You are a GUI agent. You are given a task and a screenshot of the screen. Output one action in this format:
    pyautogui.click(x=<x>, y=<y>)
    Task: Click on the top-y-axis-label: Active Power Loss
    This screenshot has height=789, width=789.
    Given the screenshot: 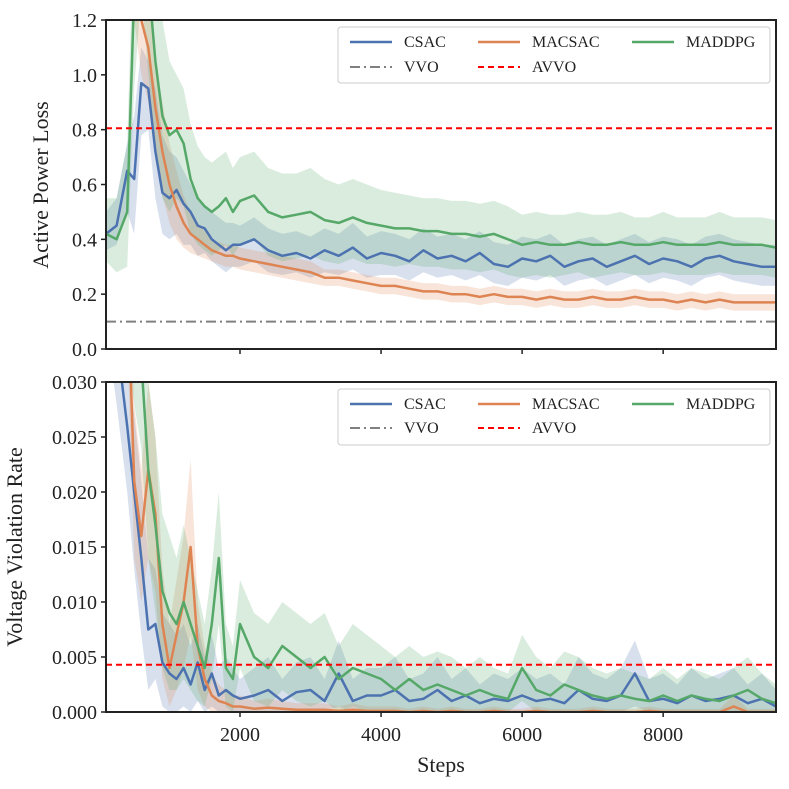 What is the action you would take?
    pyautogui.click(x=40, y=184)
    